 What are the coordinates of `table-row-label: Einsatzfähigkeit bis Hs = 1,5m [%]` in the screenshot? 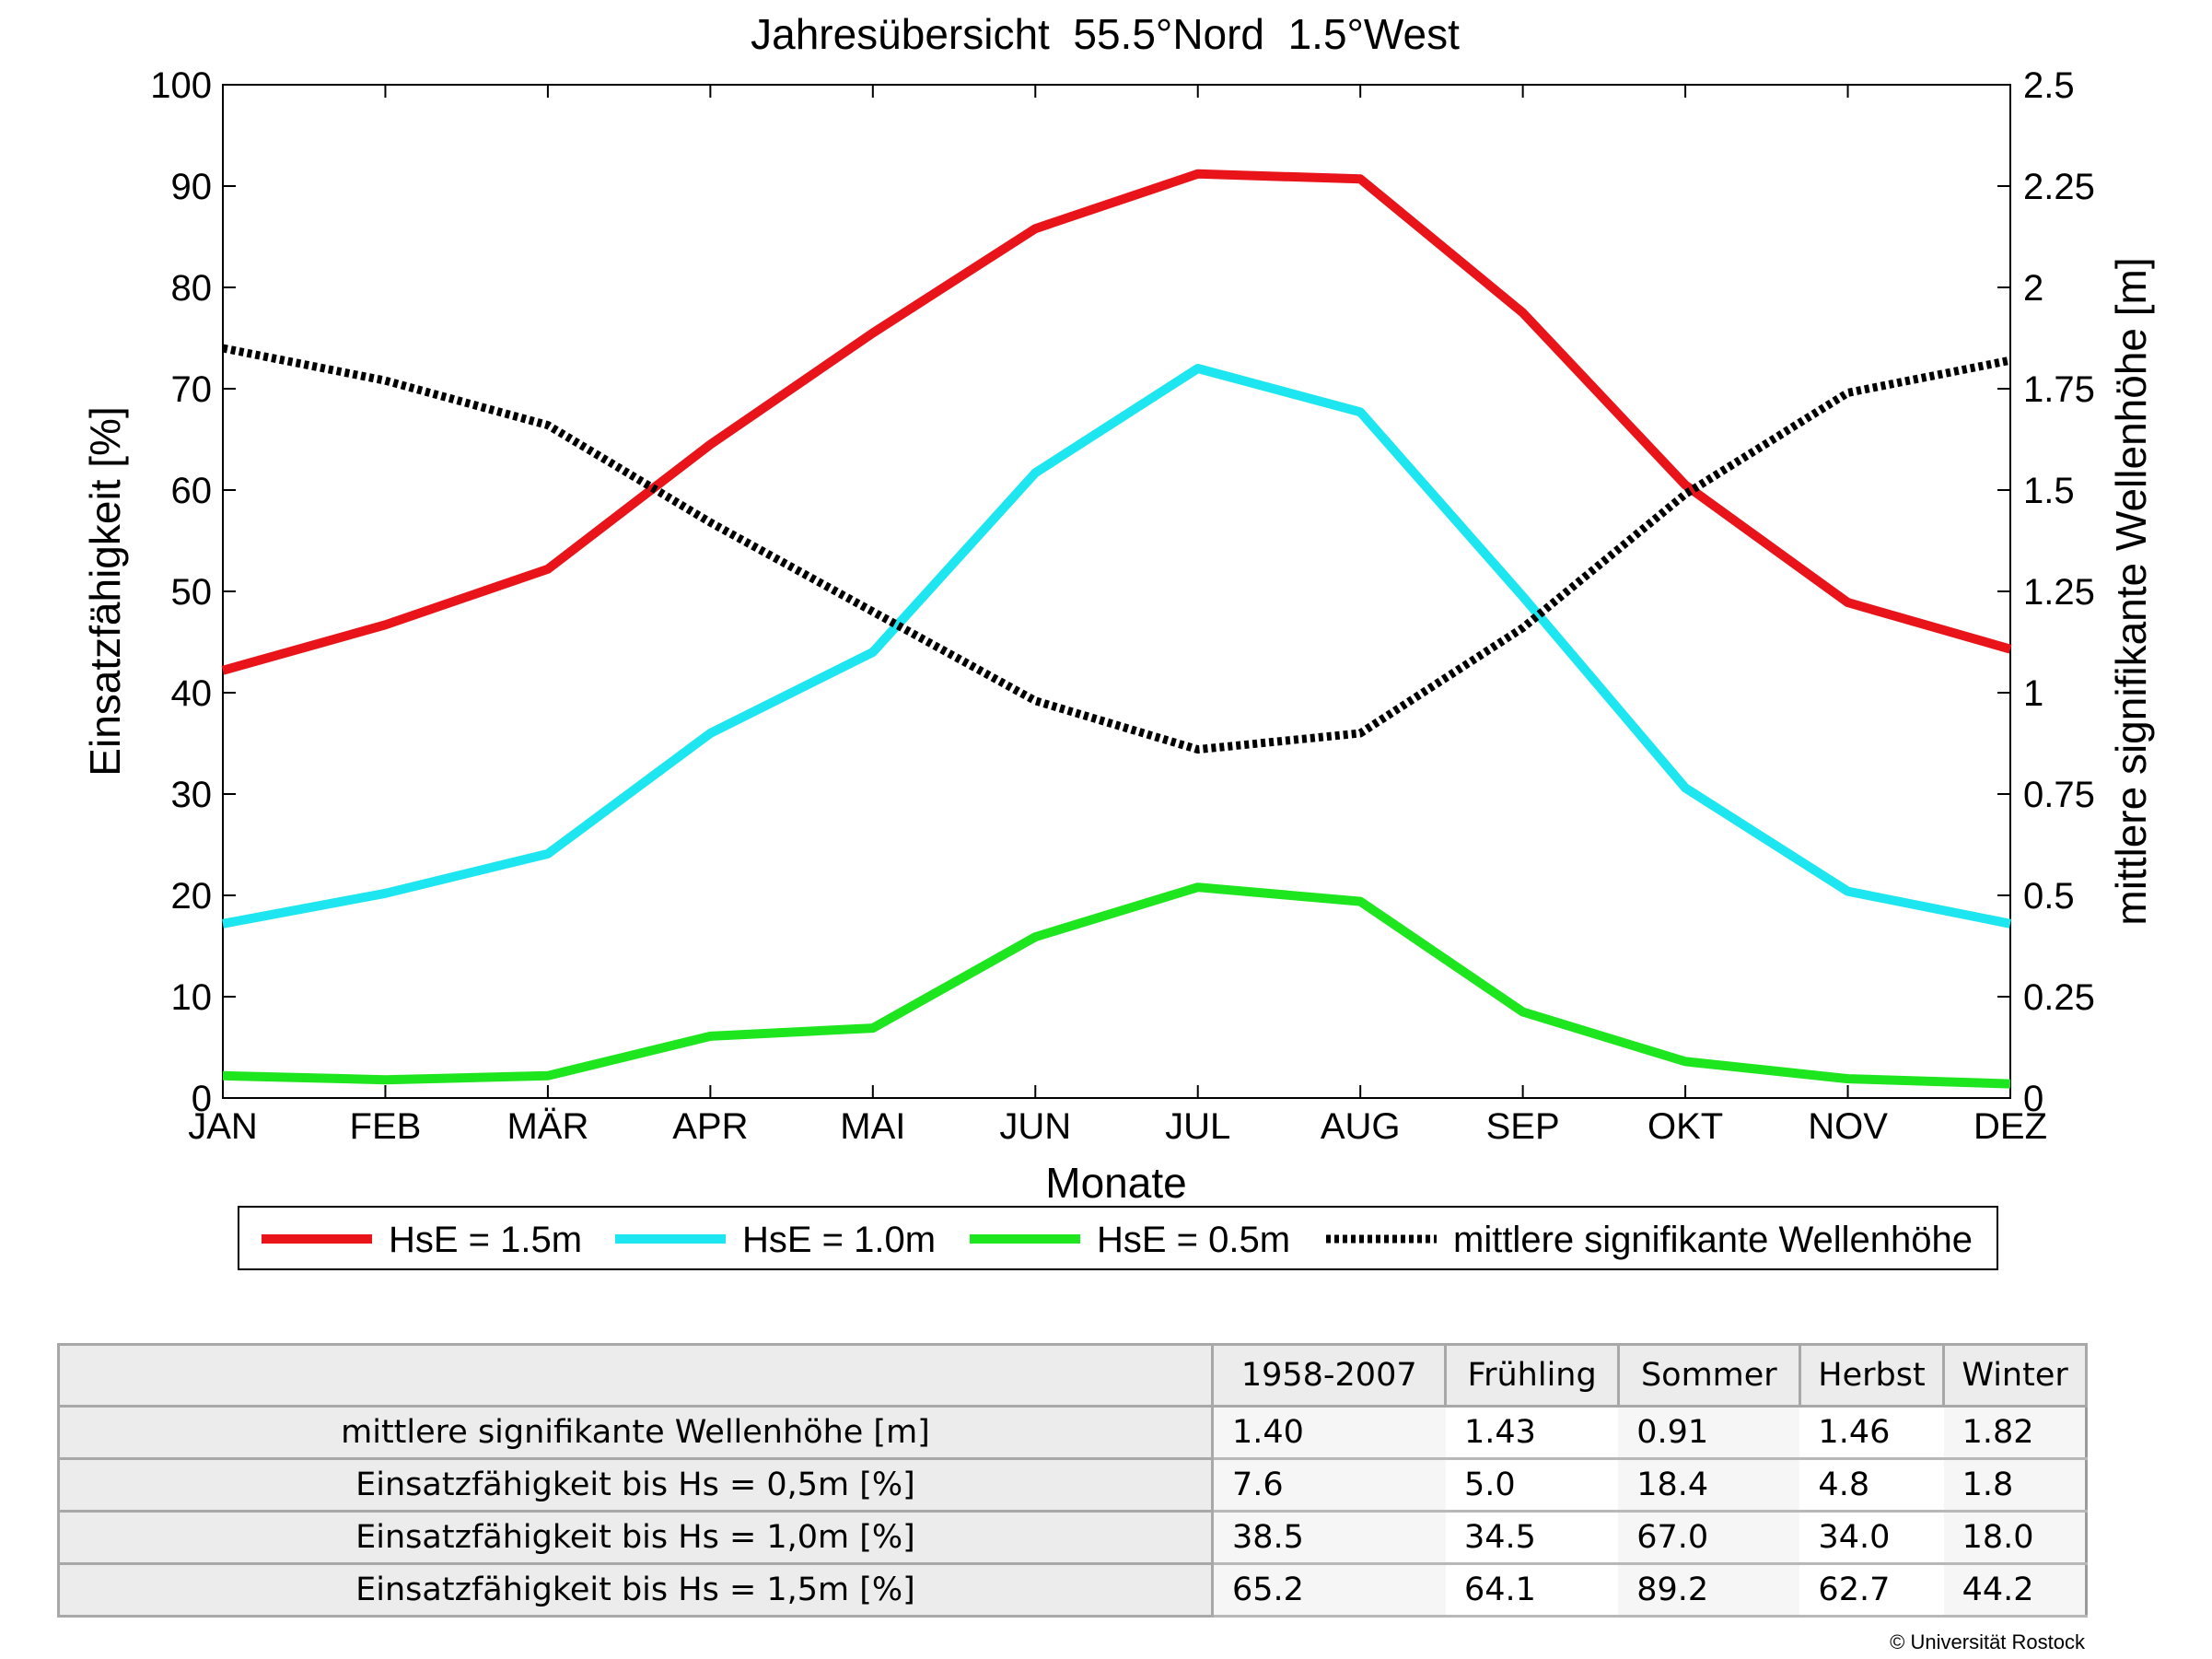 It's located at (636, 1590).